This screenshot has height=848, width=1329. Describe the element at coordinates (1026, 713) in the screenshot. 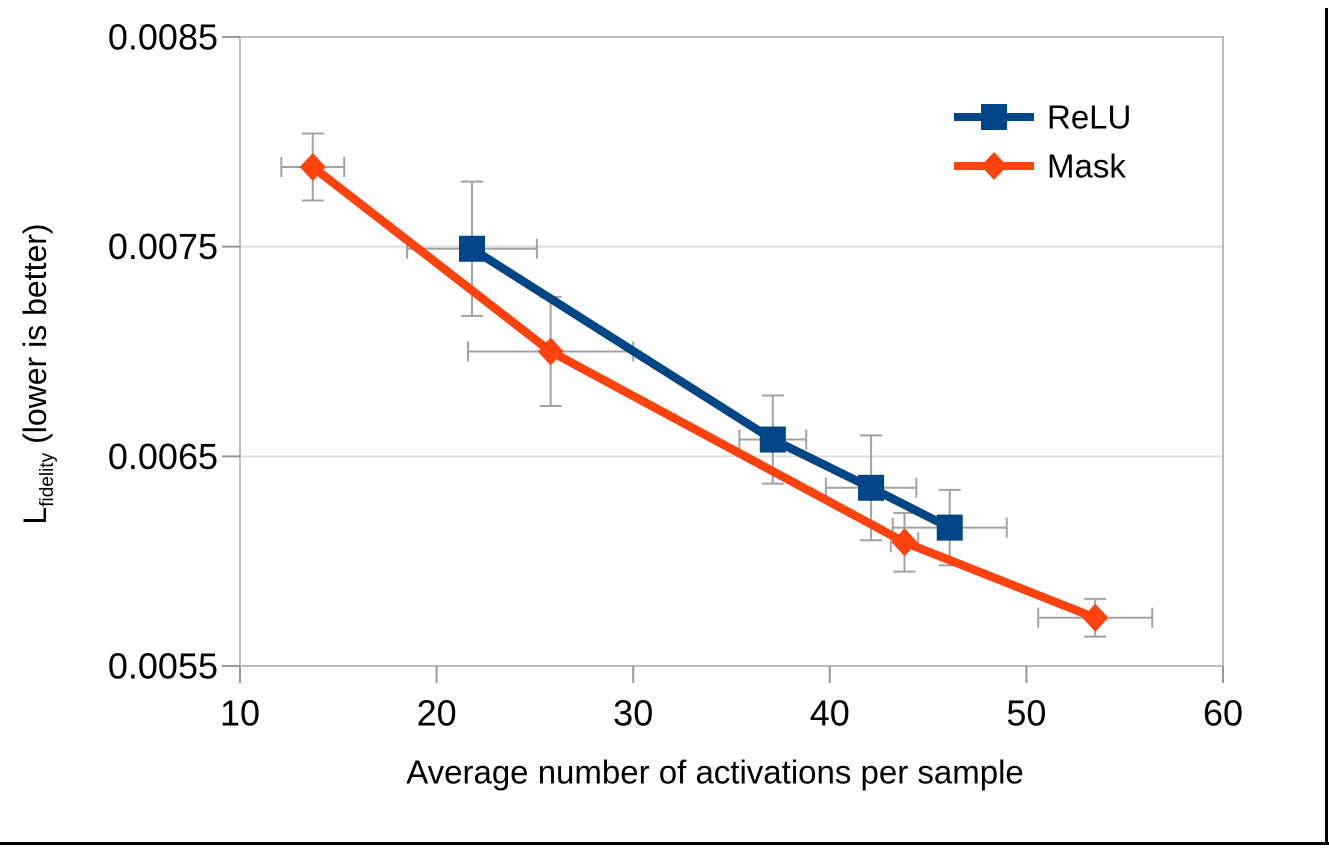

I see `x-tick-label: 50` at that location.